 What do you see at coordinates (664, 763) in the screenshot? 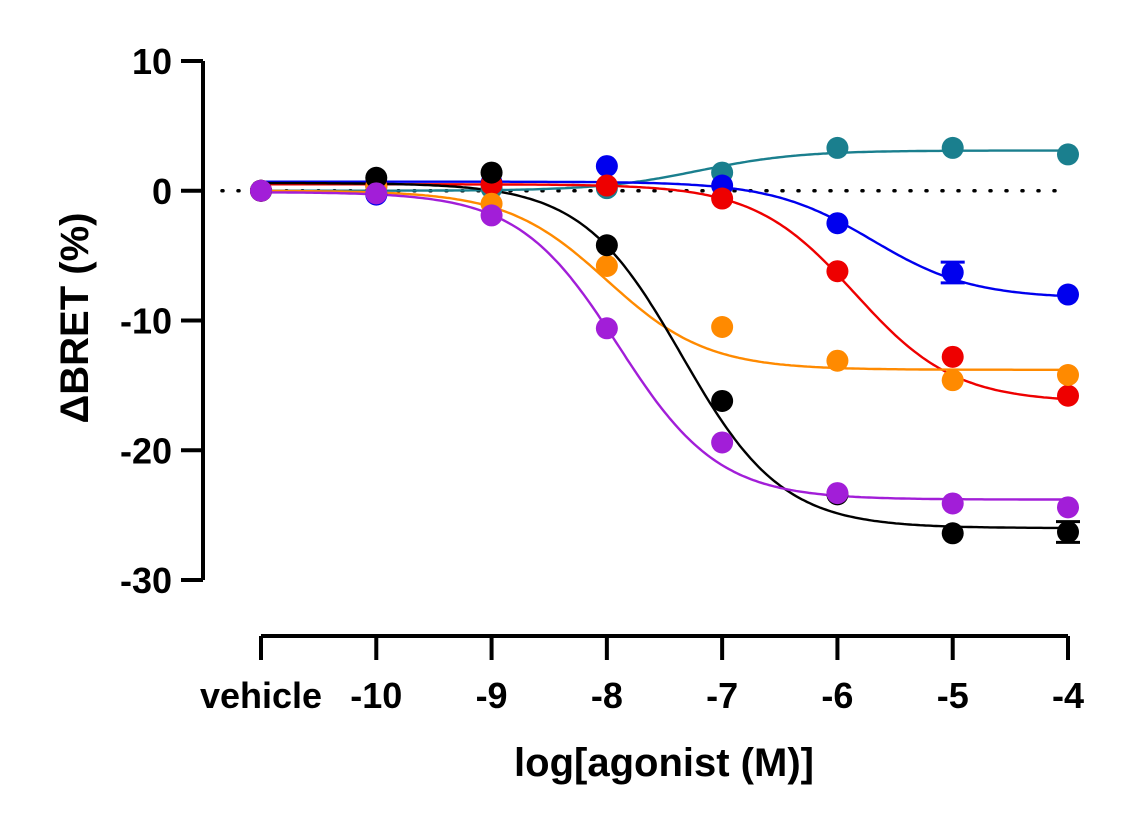
I see `x-axis-title: log[agonist (M)]` at bounding box center [664, 763].